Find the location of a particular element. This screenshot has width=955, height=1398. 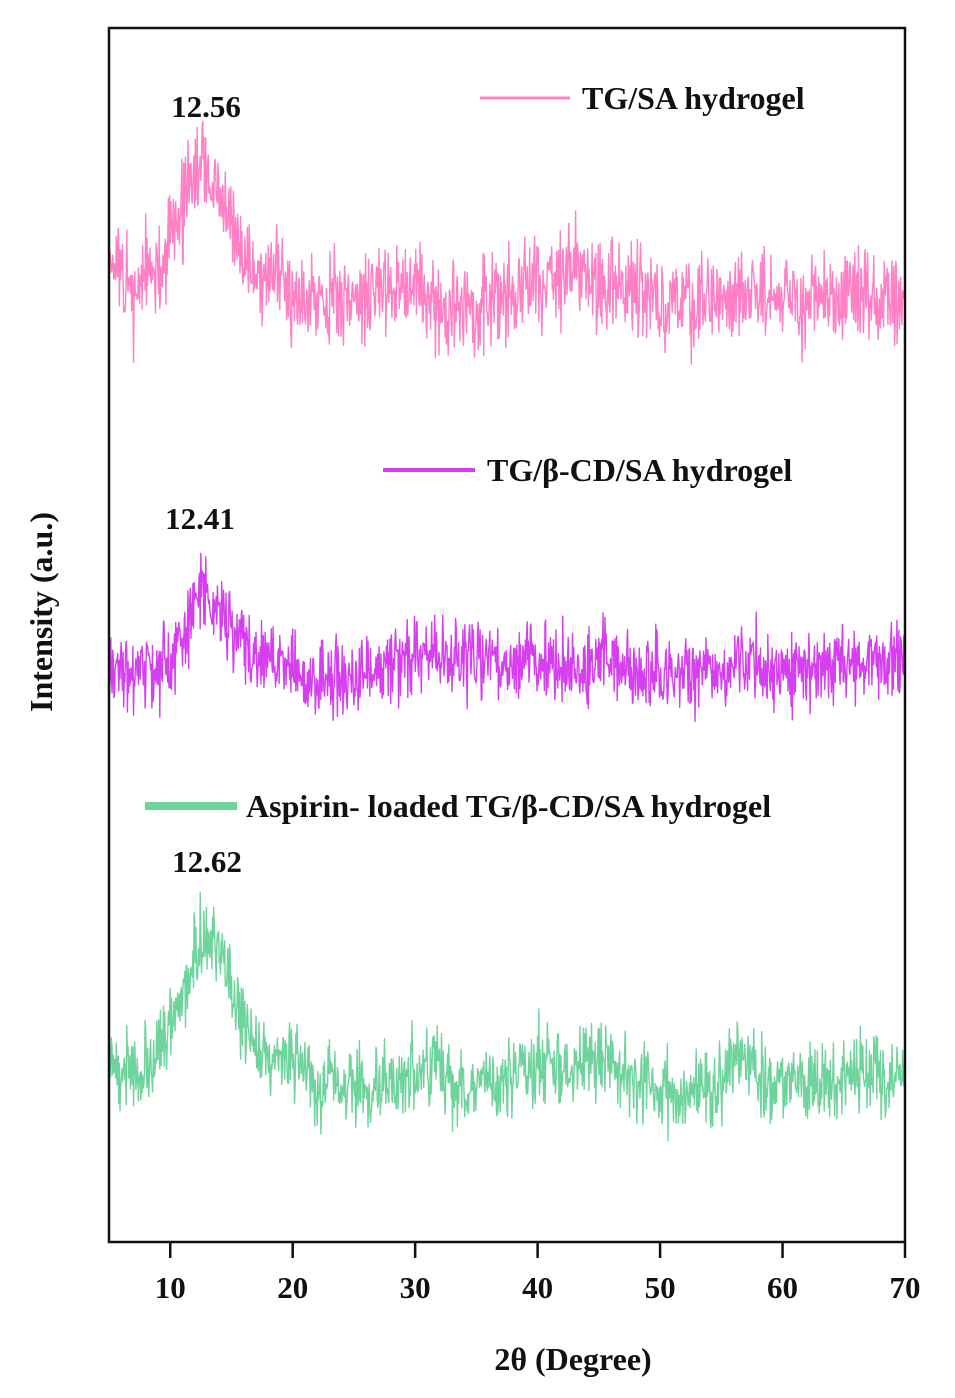

peak-label-1: 12.41 is located at coordinates (200, 518).